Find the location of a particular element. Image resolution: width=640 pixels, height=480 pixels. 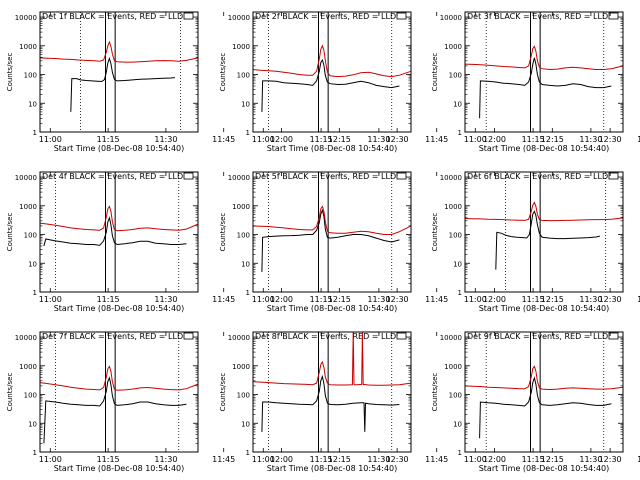

plot-title: Det 3f BLACK = Events, RED = LLD is located at coordinates (537, 16).